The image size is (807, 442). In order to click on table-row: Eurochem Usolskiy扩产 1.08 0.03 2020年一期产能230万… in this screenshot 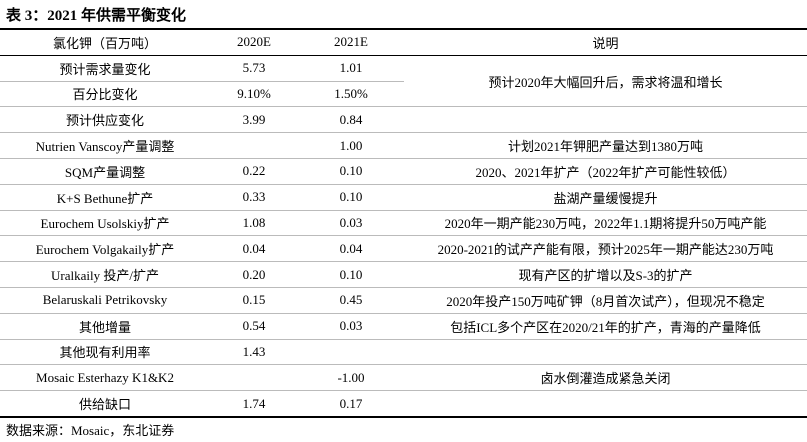, I will do `click(403, 223)`.